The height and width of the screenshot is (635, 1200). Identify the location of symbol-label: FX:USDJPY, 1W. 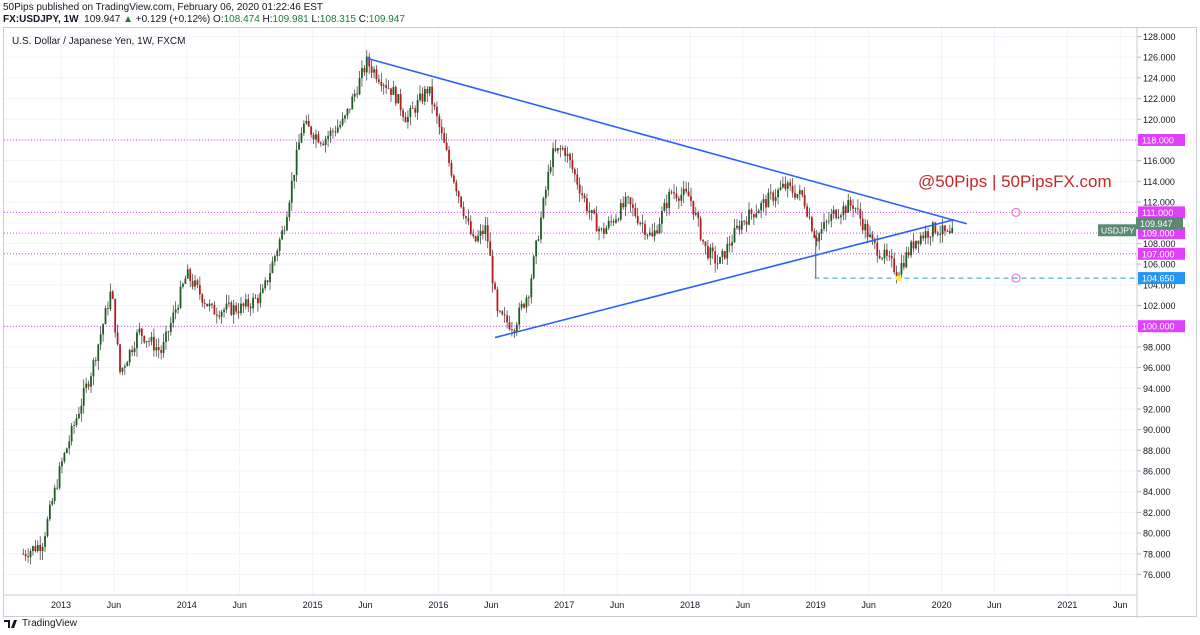
(41, 19).